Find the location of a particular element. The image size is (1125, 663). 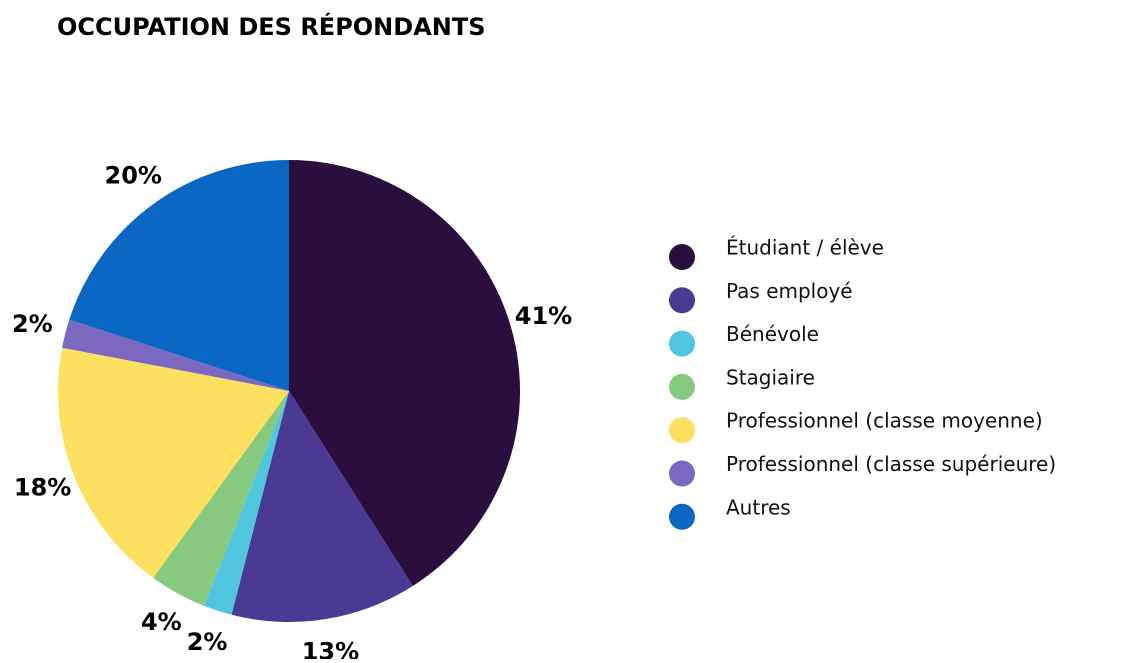

data-label: 13% is located at coordinates (330, 648).